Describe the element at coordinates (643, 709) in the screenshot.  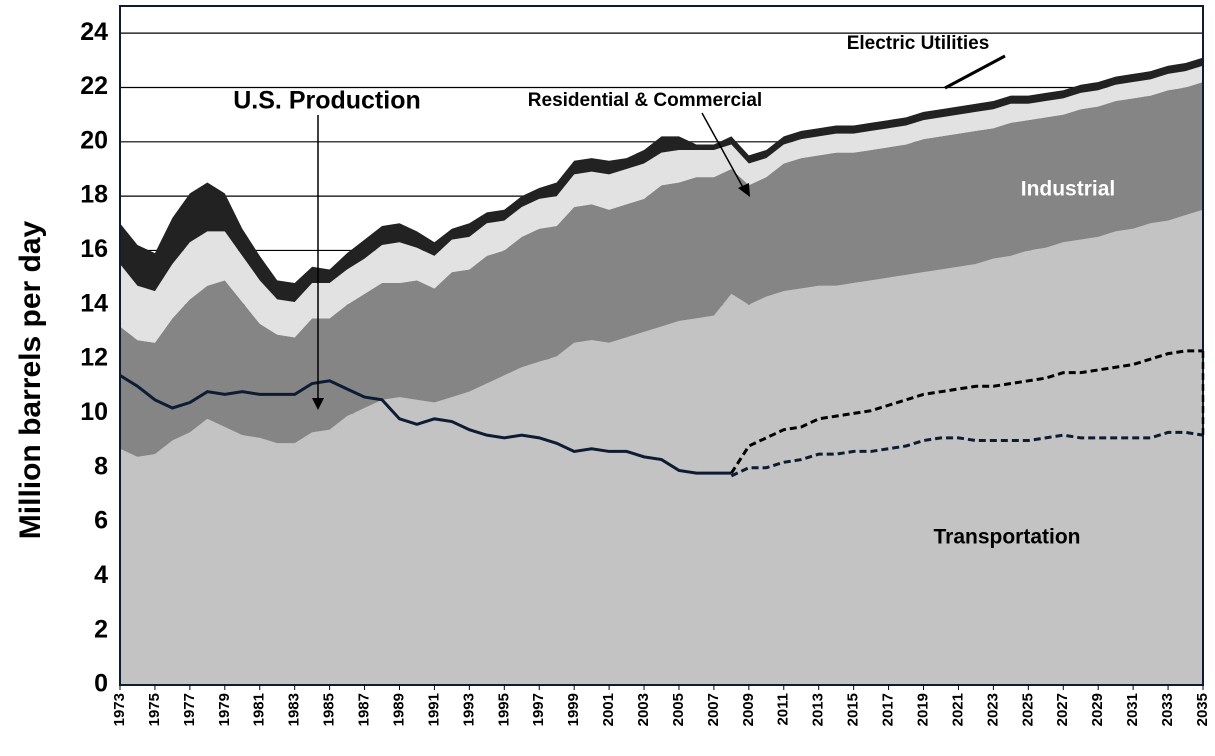
I see `x-tick-label: 2003` at that location.